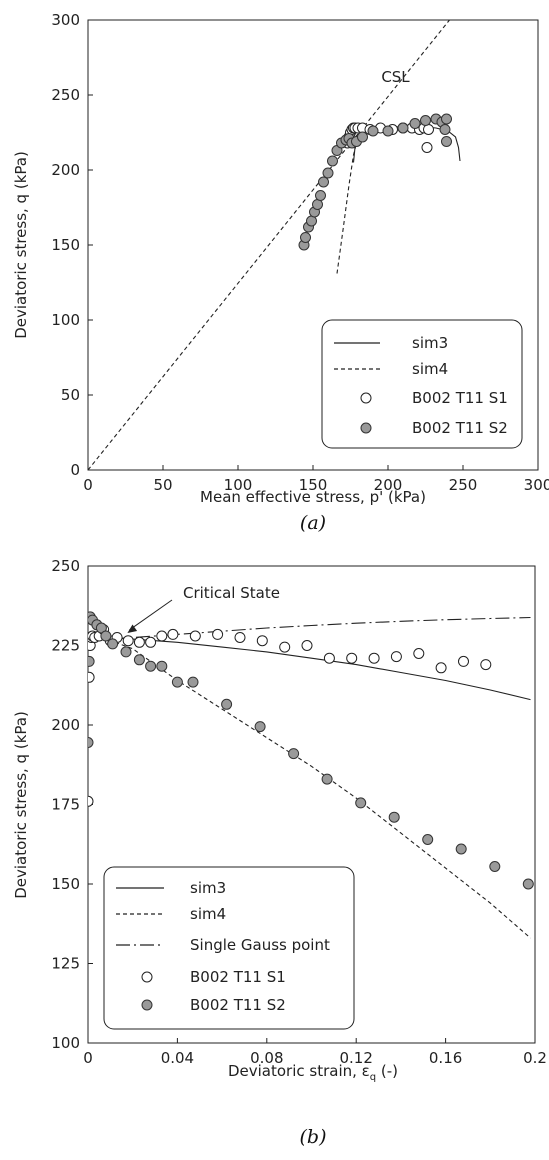  I want to click on chart-b-legend-box, so click(229, 948).